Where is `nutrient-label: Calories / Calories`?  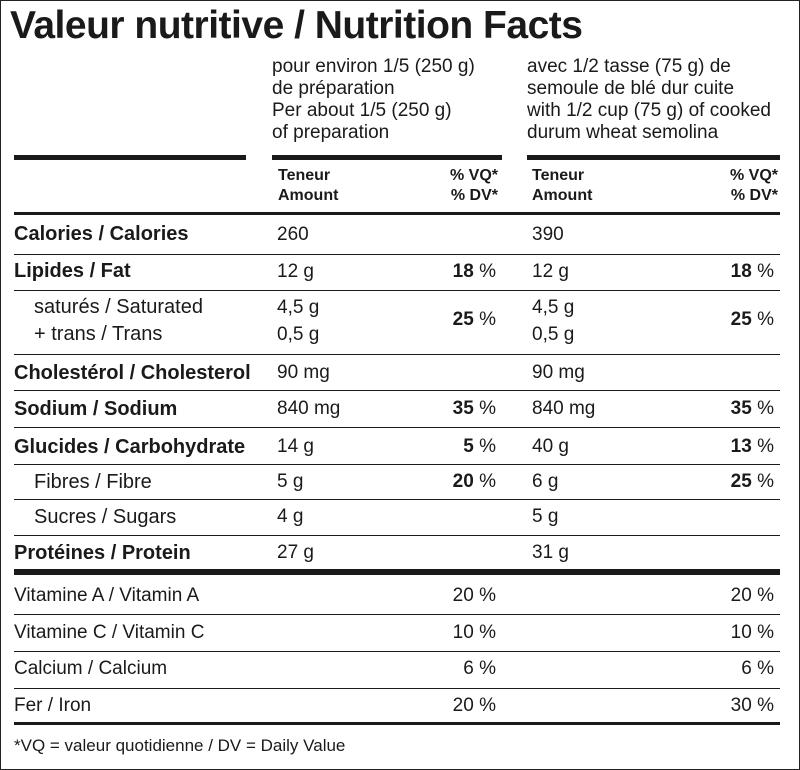
nutrient-label: Calories / Calories is located at coordinates (101, 234).